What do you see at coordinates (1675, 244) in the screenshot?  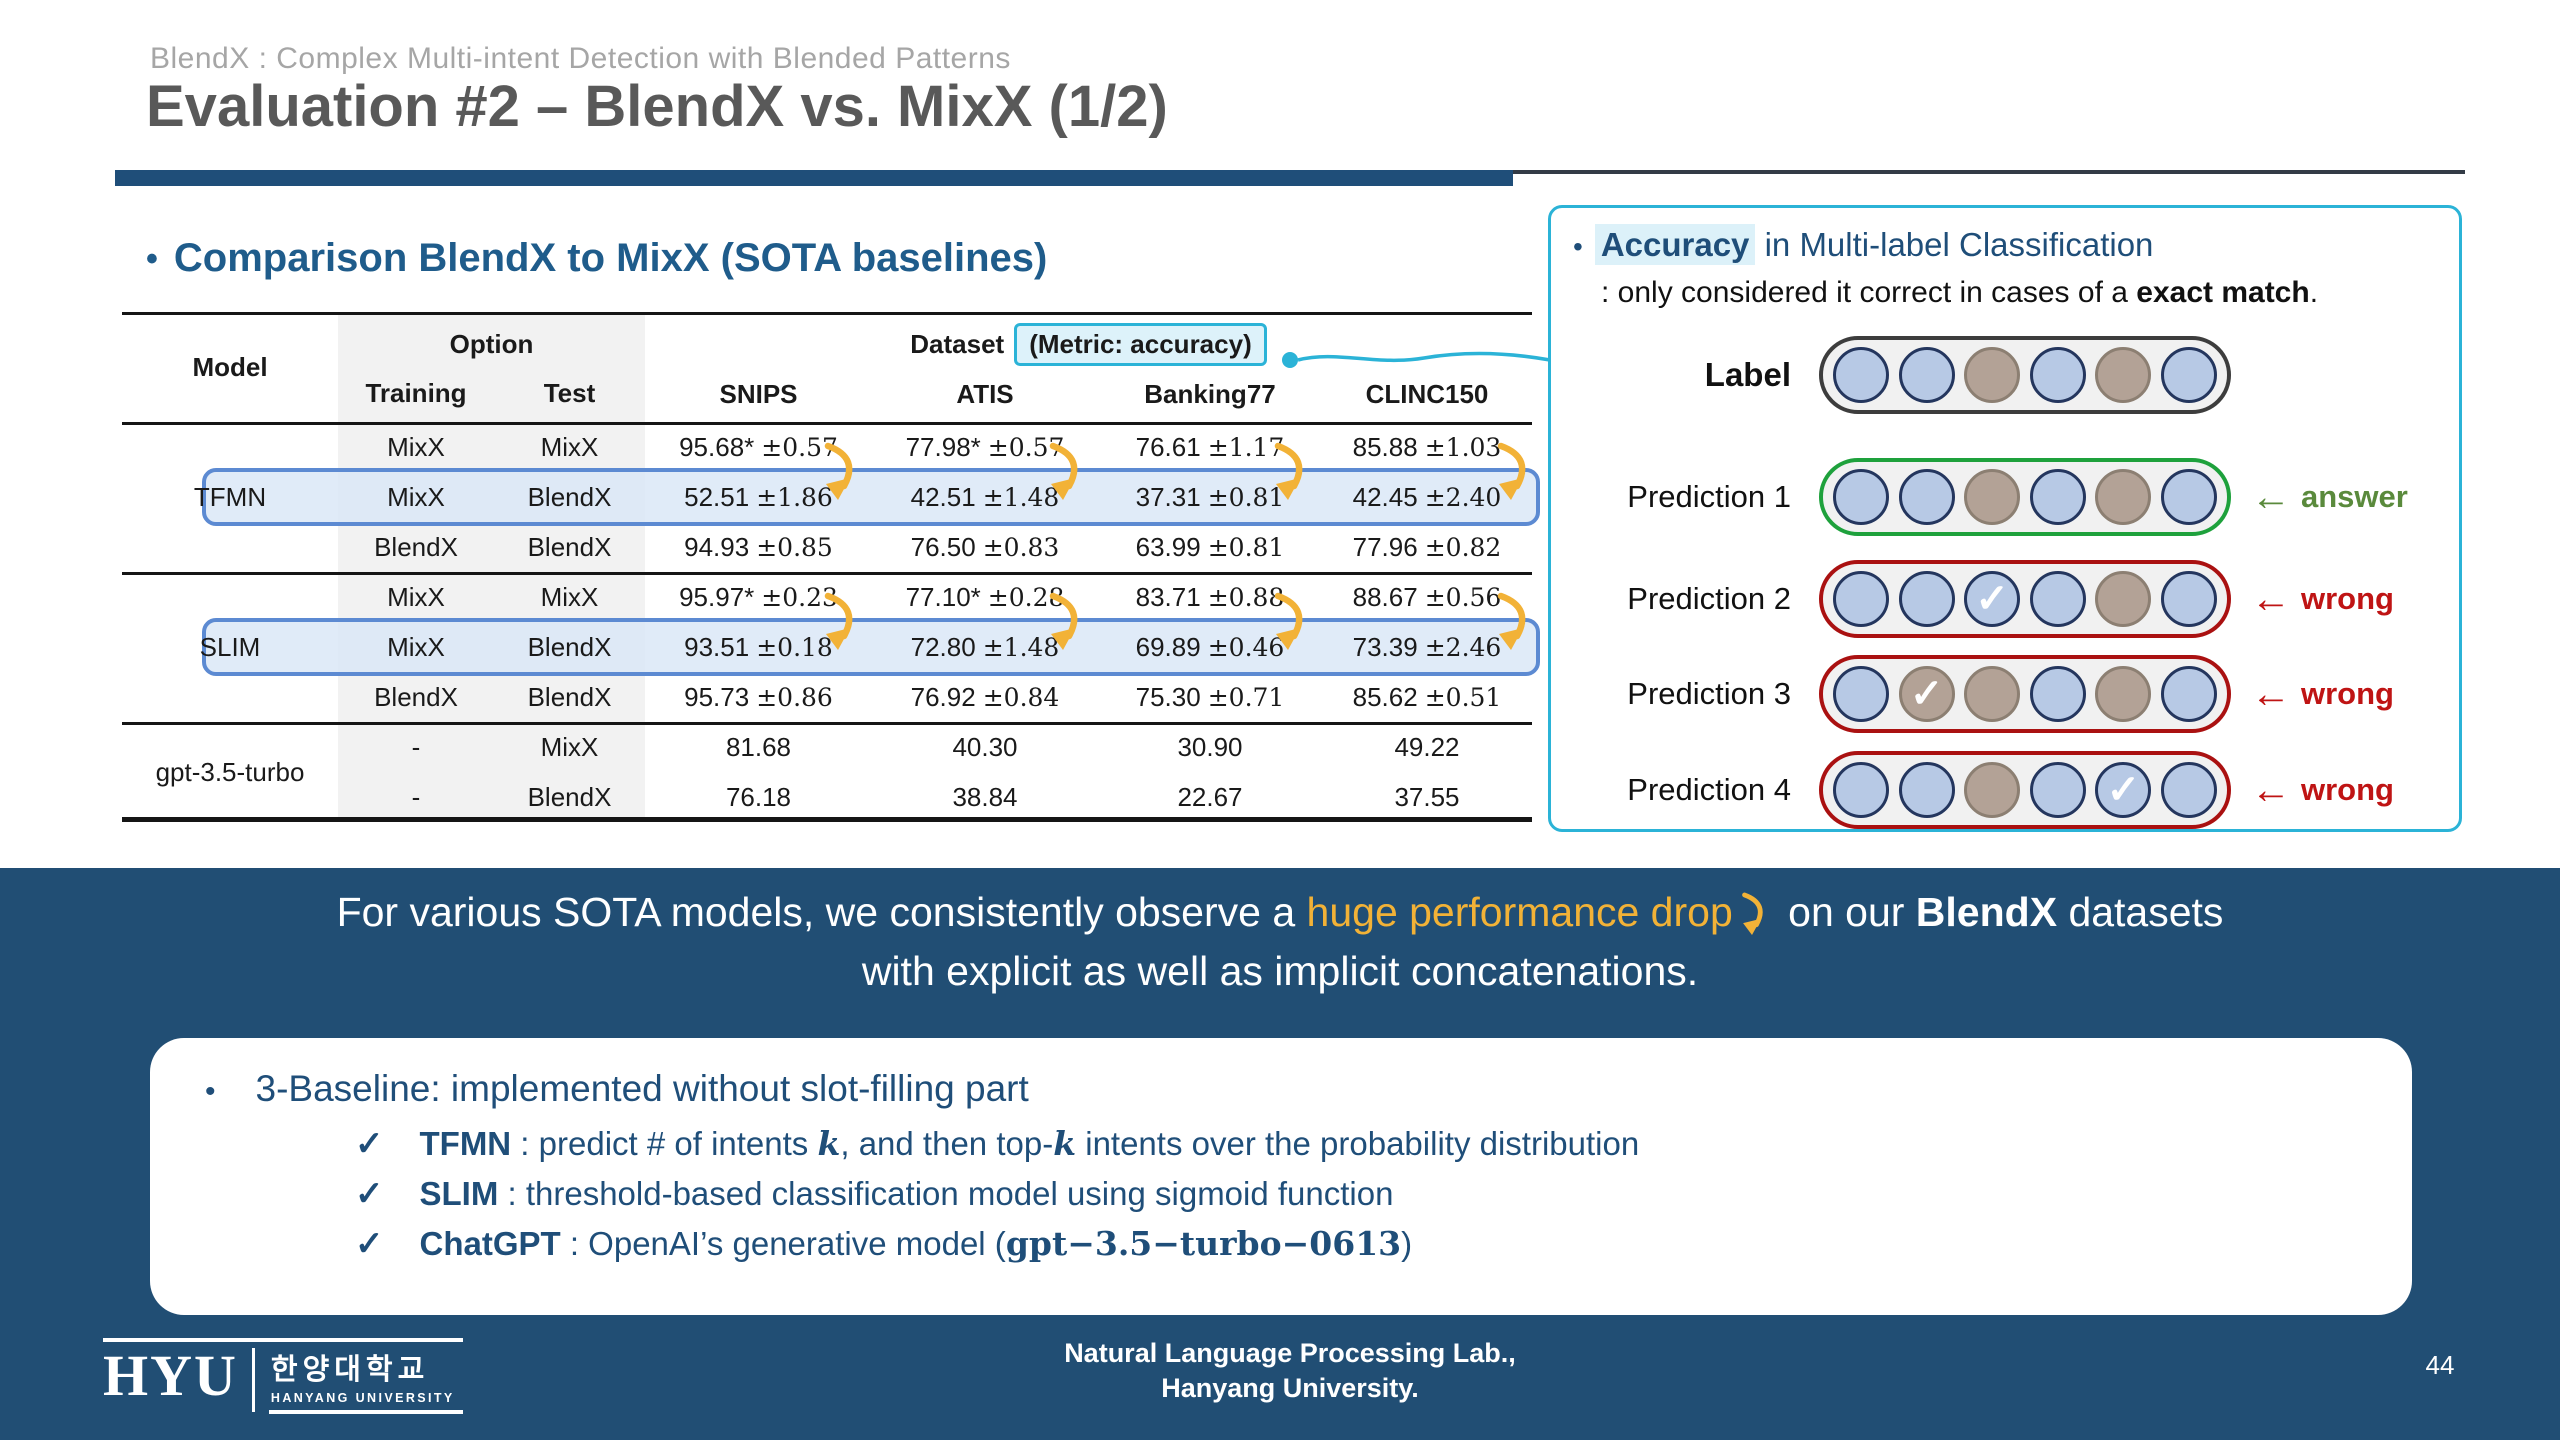 I see `accuracy-highlight: Accuracy` at bounding box center [1675, 244].